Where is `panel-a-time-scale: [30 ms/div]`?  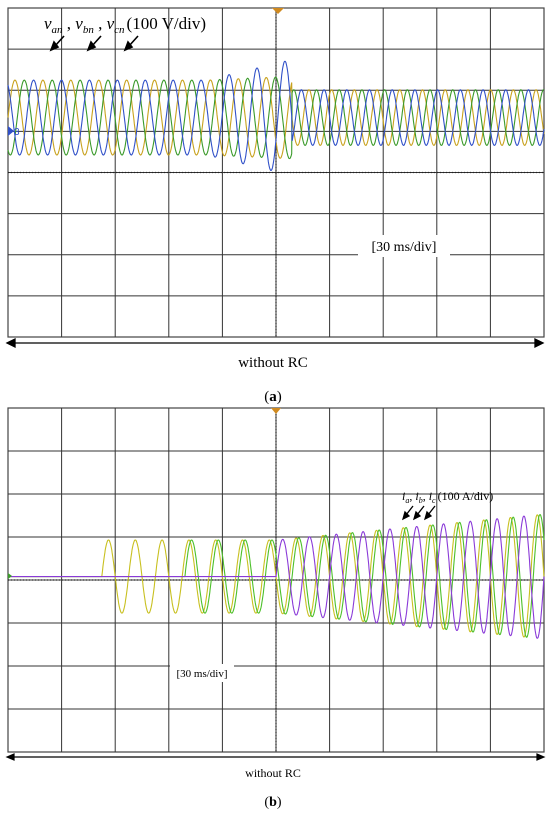
panel-a-time-scale: [30 ms/div] is located at coordinates (404, 247).